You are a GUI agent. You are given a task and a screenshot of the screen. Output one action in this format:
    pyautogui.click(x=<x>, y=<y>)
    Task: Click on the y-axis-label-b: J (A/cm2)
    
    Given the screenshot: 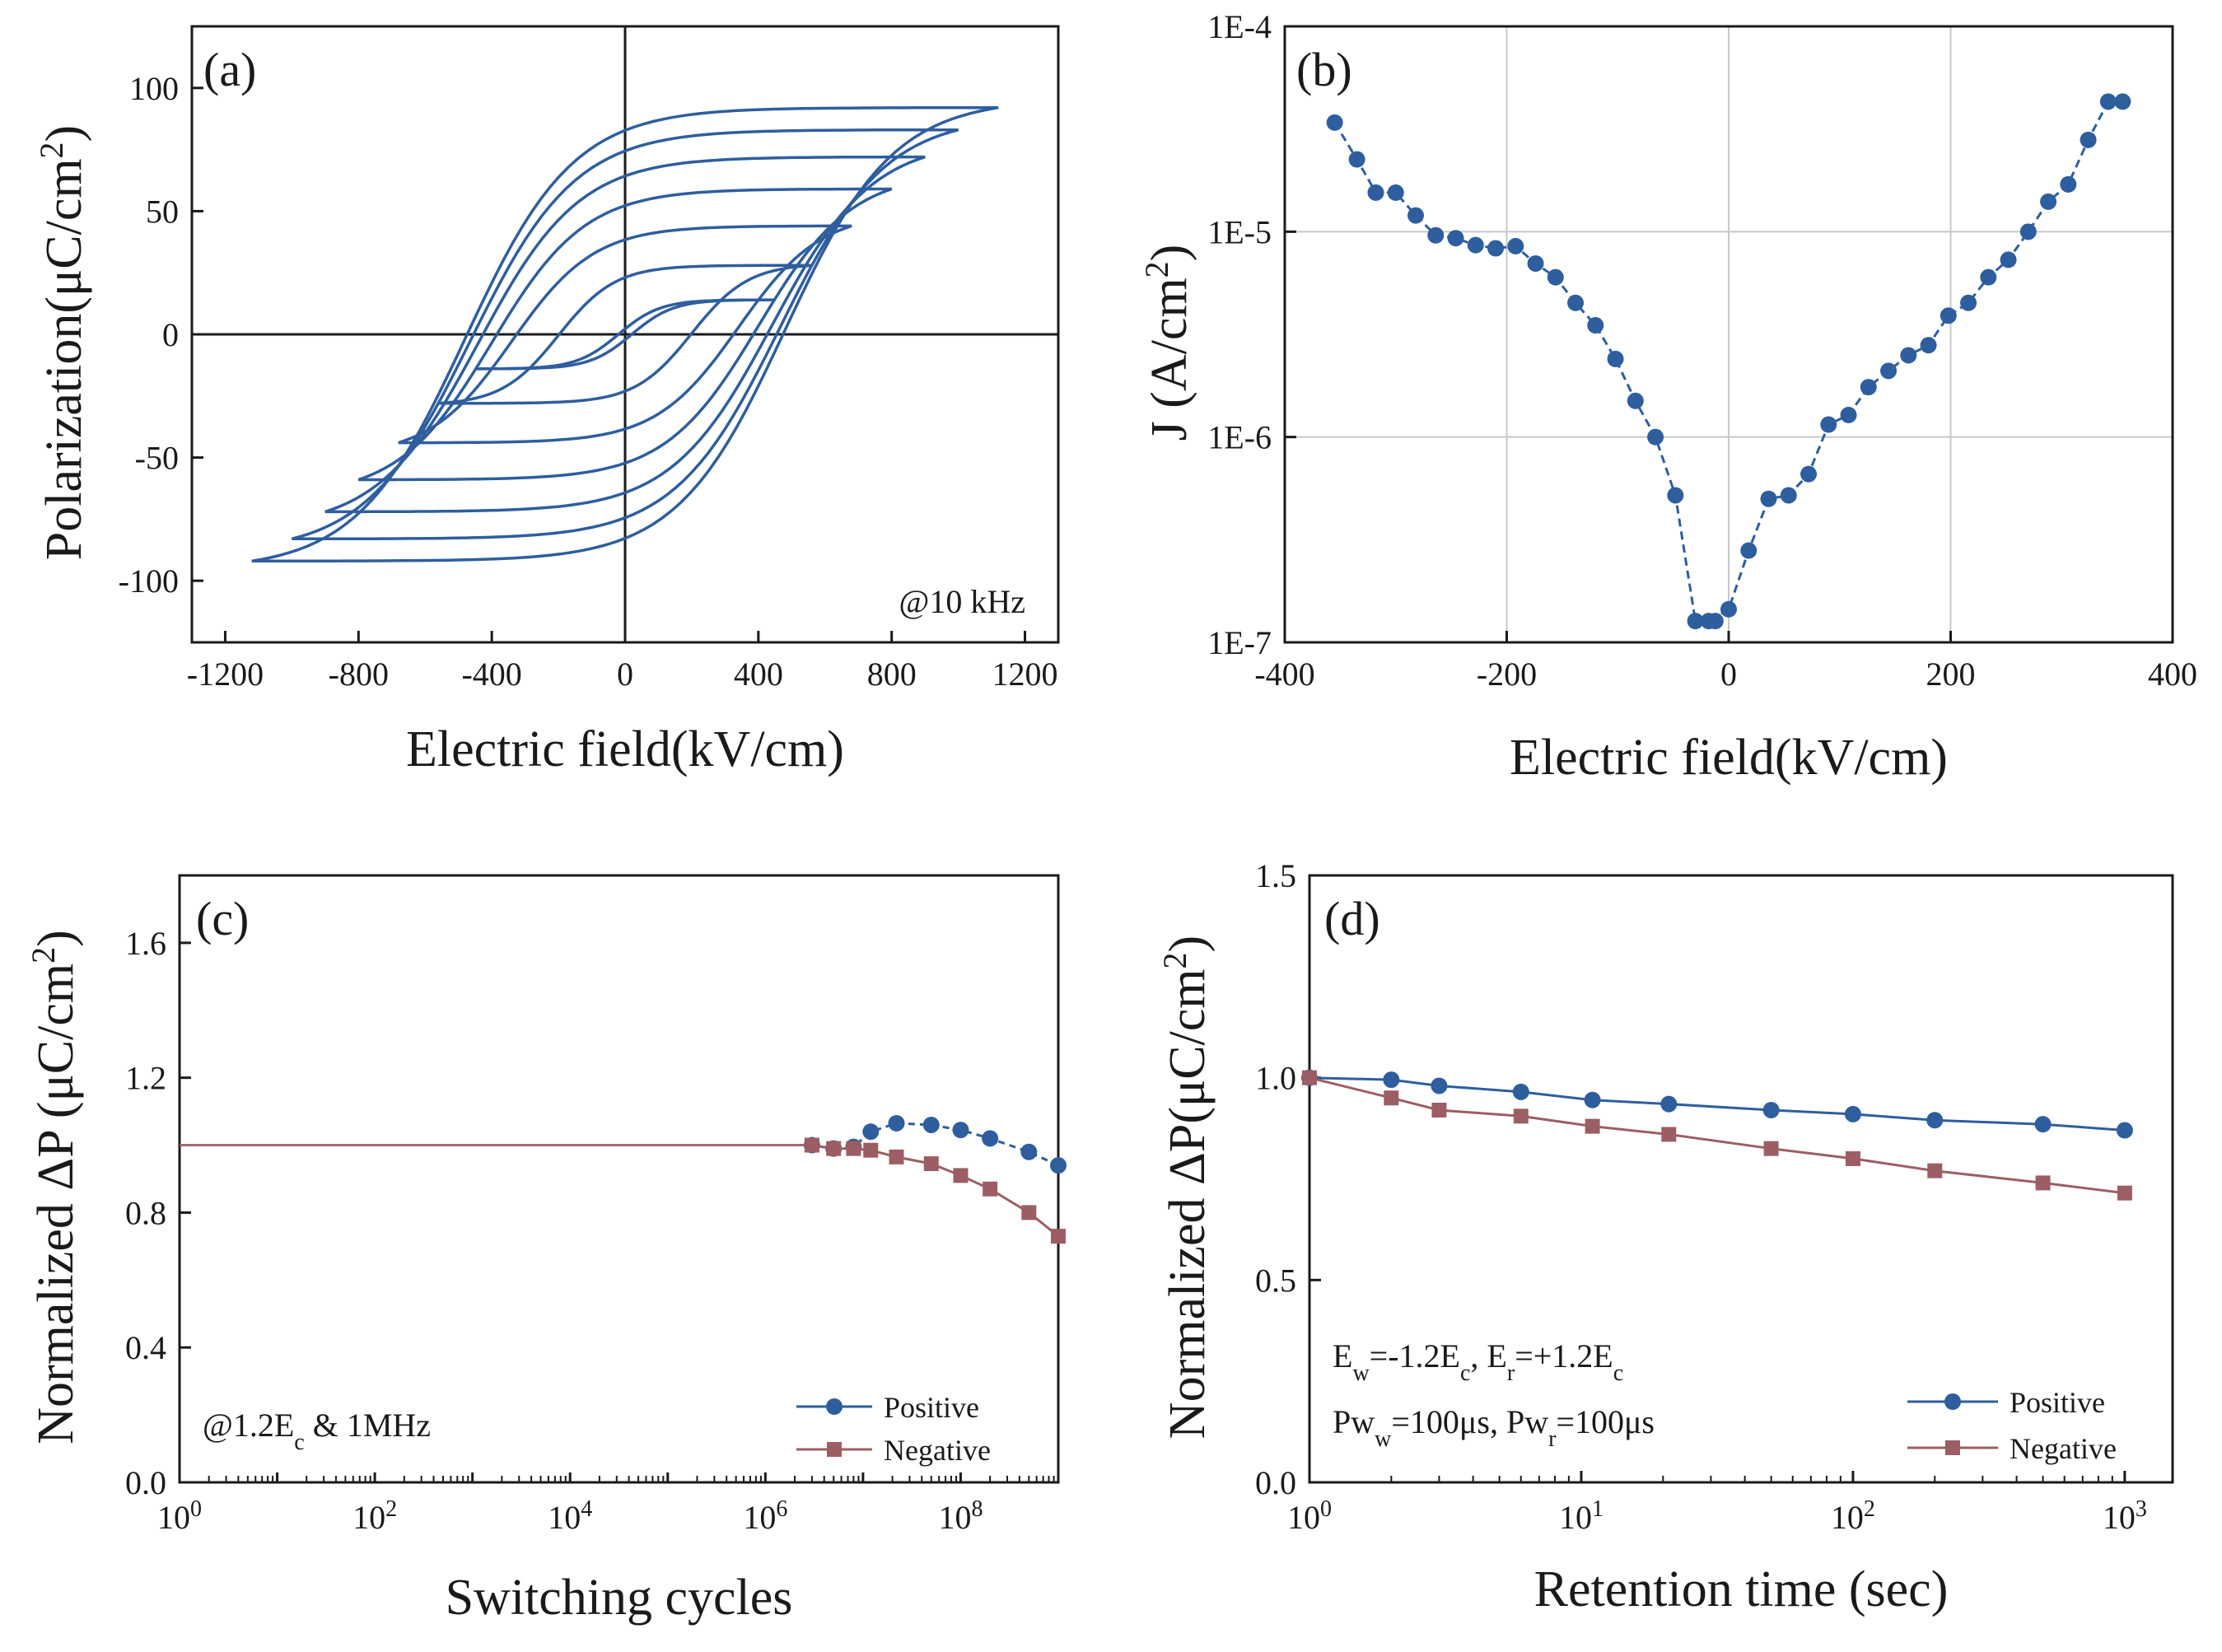 What is the action you would take?
    pyautogui.click(x=1168, y=343)
    